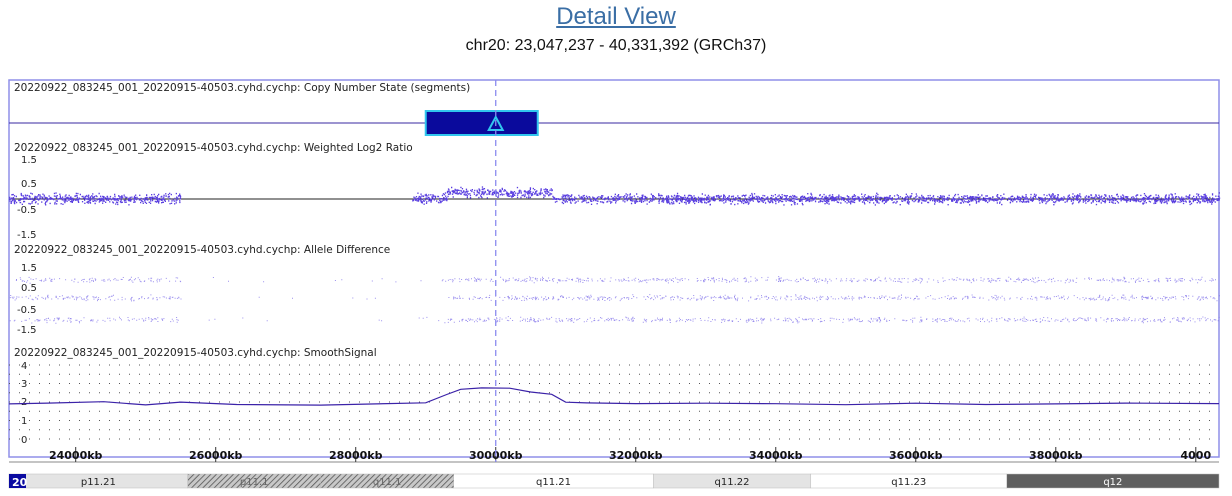  What do you see at coordinates (24, 384) in the screenshot?
I see `smooth-tick-label: 3` at bounding box center [24, 384].